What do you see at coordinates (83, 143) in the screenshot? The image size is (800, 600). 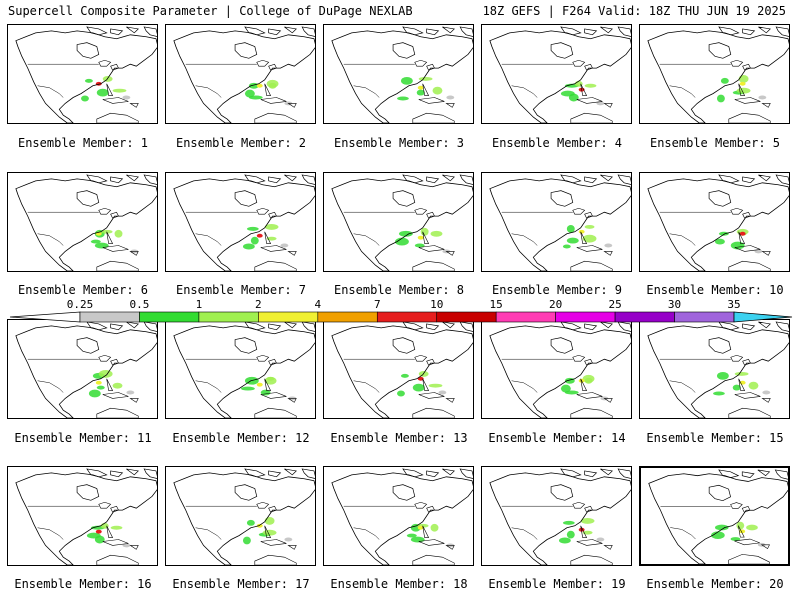 I see `ensemble-member-label: Ensemble Member: 1` at bounding box center [83, 143].